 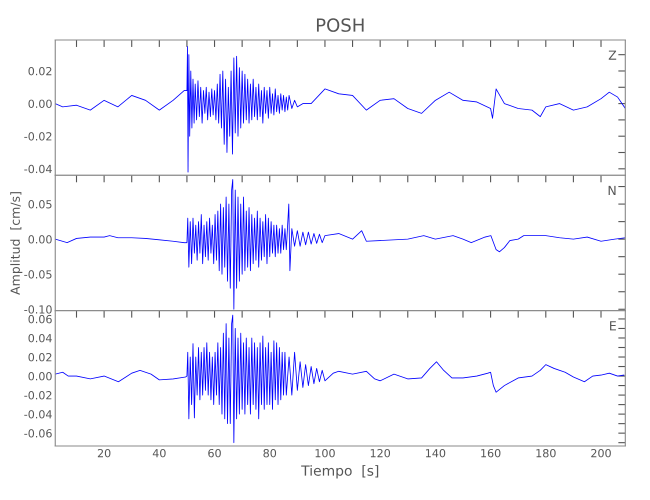 What do you see at coordinates (380, 453) in the screenshot?
I see `x-tick-label: 120` at bounding box center [380, 453].